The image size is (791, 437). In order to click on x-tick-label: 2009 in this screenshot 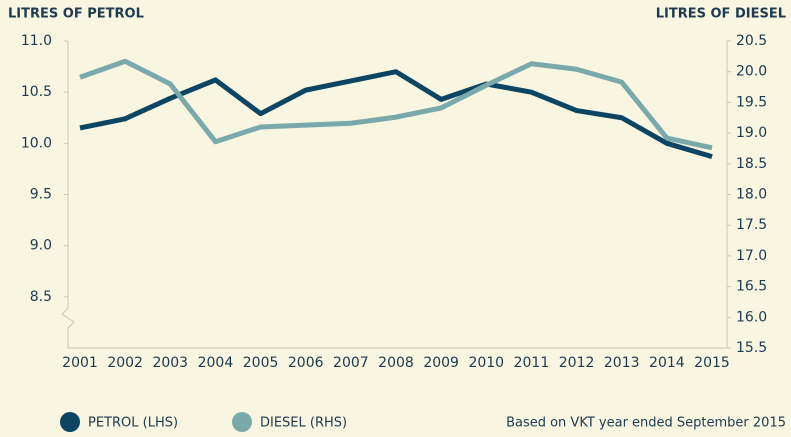, I will do `click(441, 363)`.